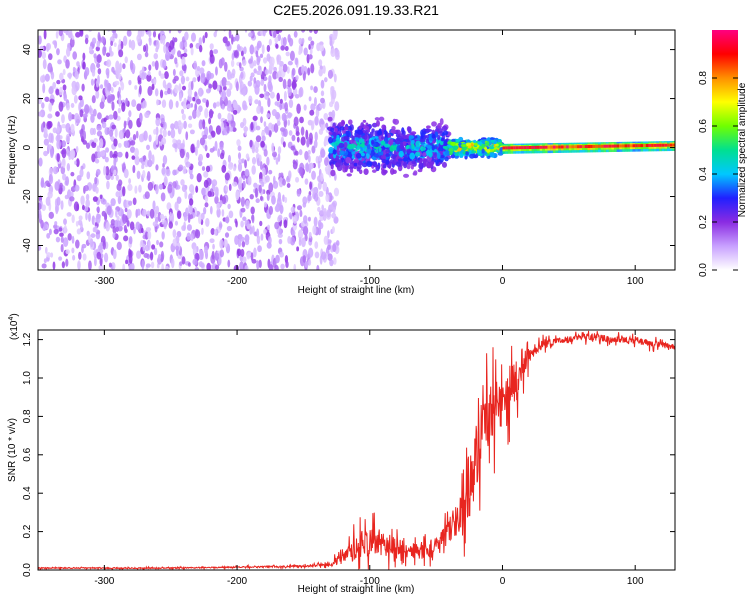  What do you see at coordinates (742, 149) in the screenshot?
I see `colorbar-label: Normalized spectral amplitude` at bounding box center [742, 149].